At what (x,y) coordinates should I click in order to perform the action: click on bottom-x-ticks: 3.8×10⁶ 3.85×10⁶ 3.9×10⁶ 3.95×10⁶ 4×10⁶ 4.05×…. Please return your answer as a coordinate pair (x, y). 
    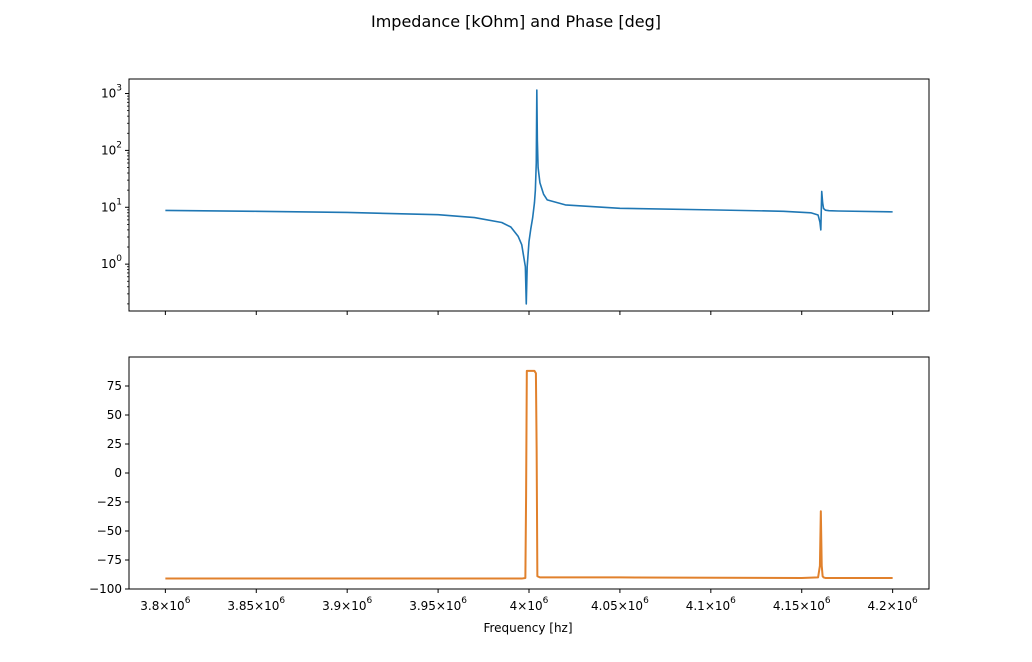
    Looking at the image, I should click on (529, 601).